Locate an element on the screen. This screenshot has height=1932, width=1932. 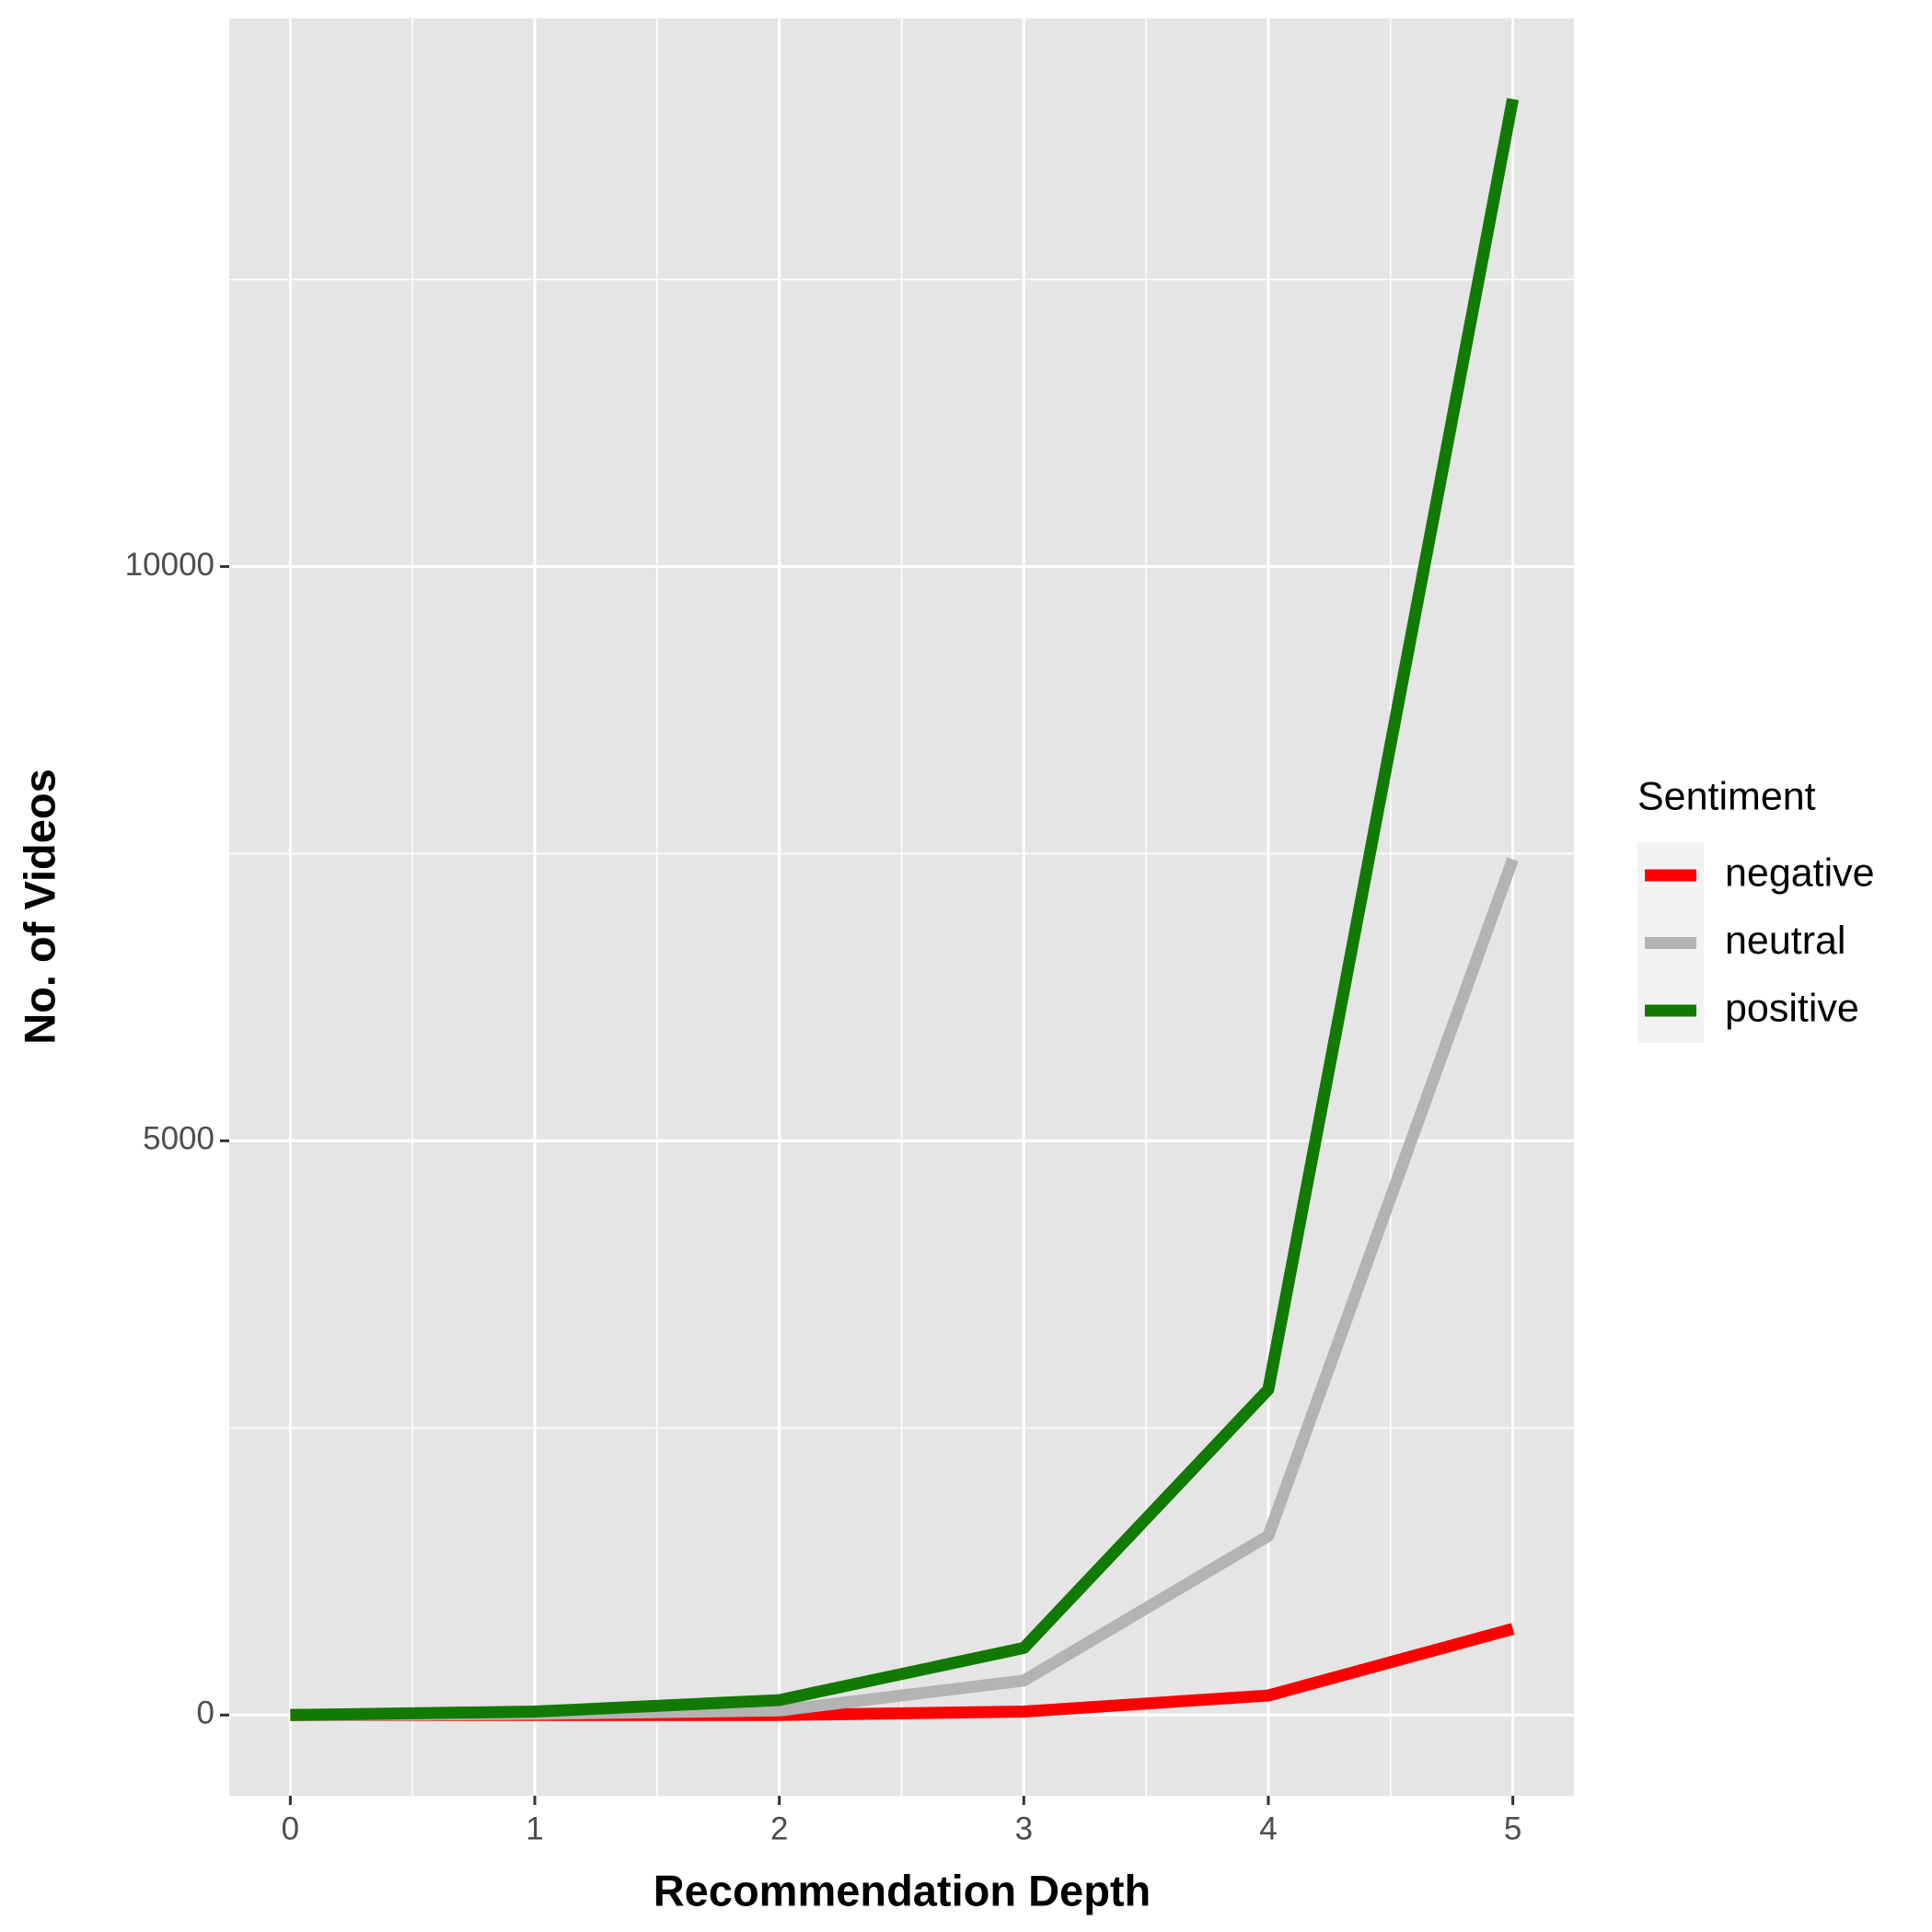
legend-label: negative is located at coordinates (1800, 873).